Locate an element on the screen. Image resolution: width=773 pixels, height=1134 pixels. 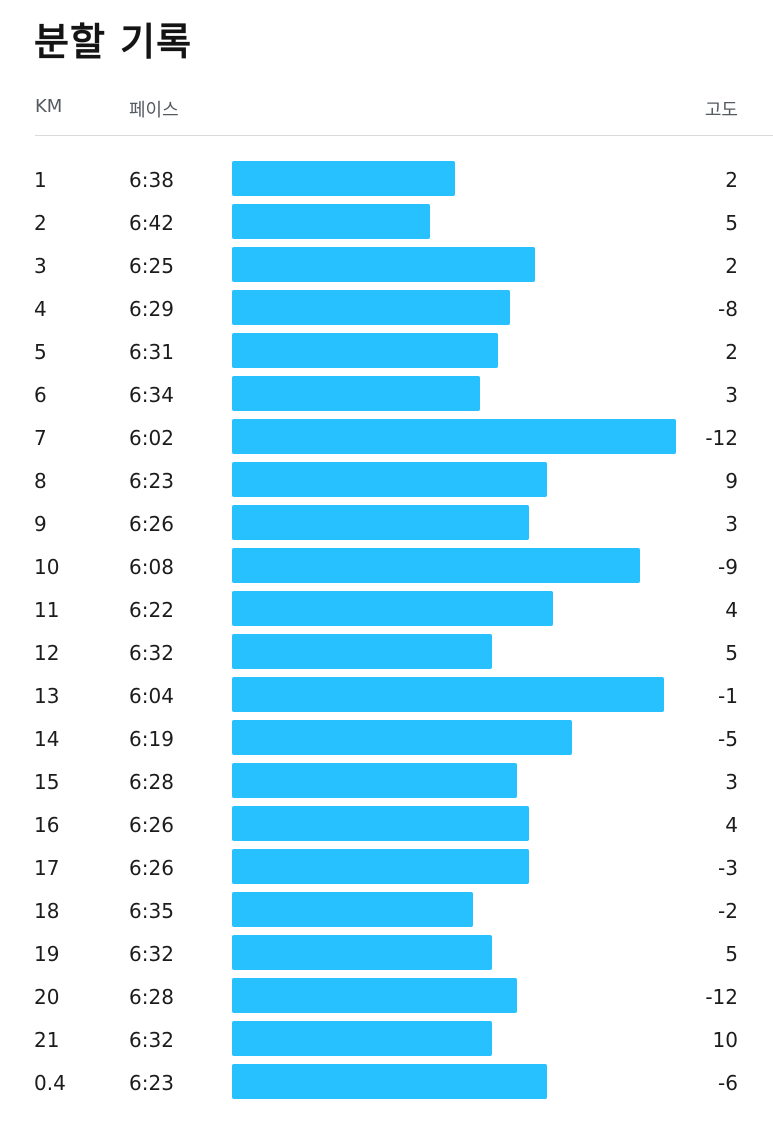
split-row: 1 6:38 2 is located at coordinates (386, 180).